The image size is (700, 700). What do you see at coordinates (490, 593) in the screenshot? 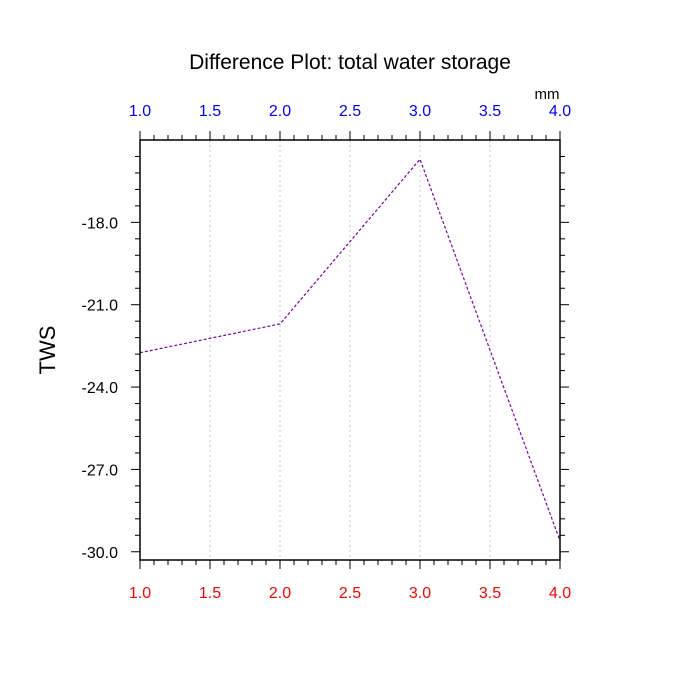
I see `x-tick-label-bottom: 3.5` at bounding box center [490, 593].